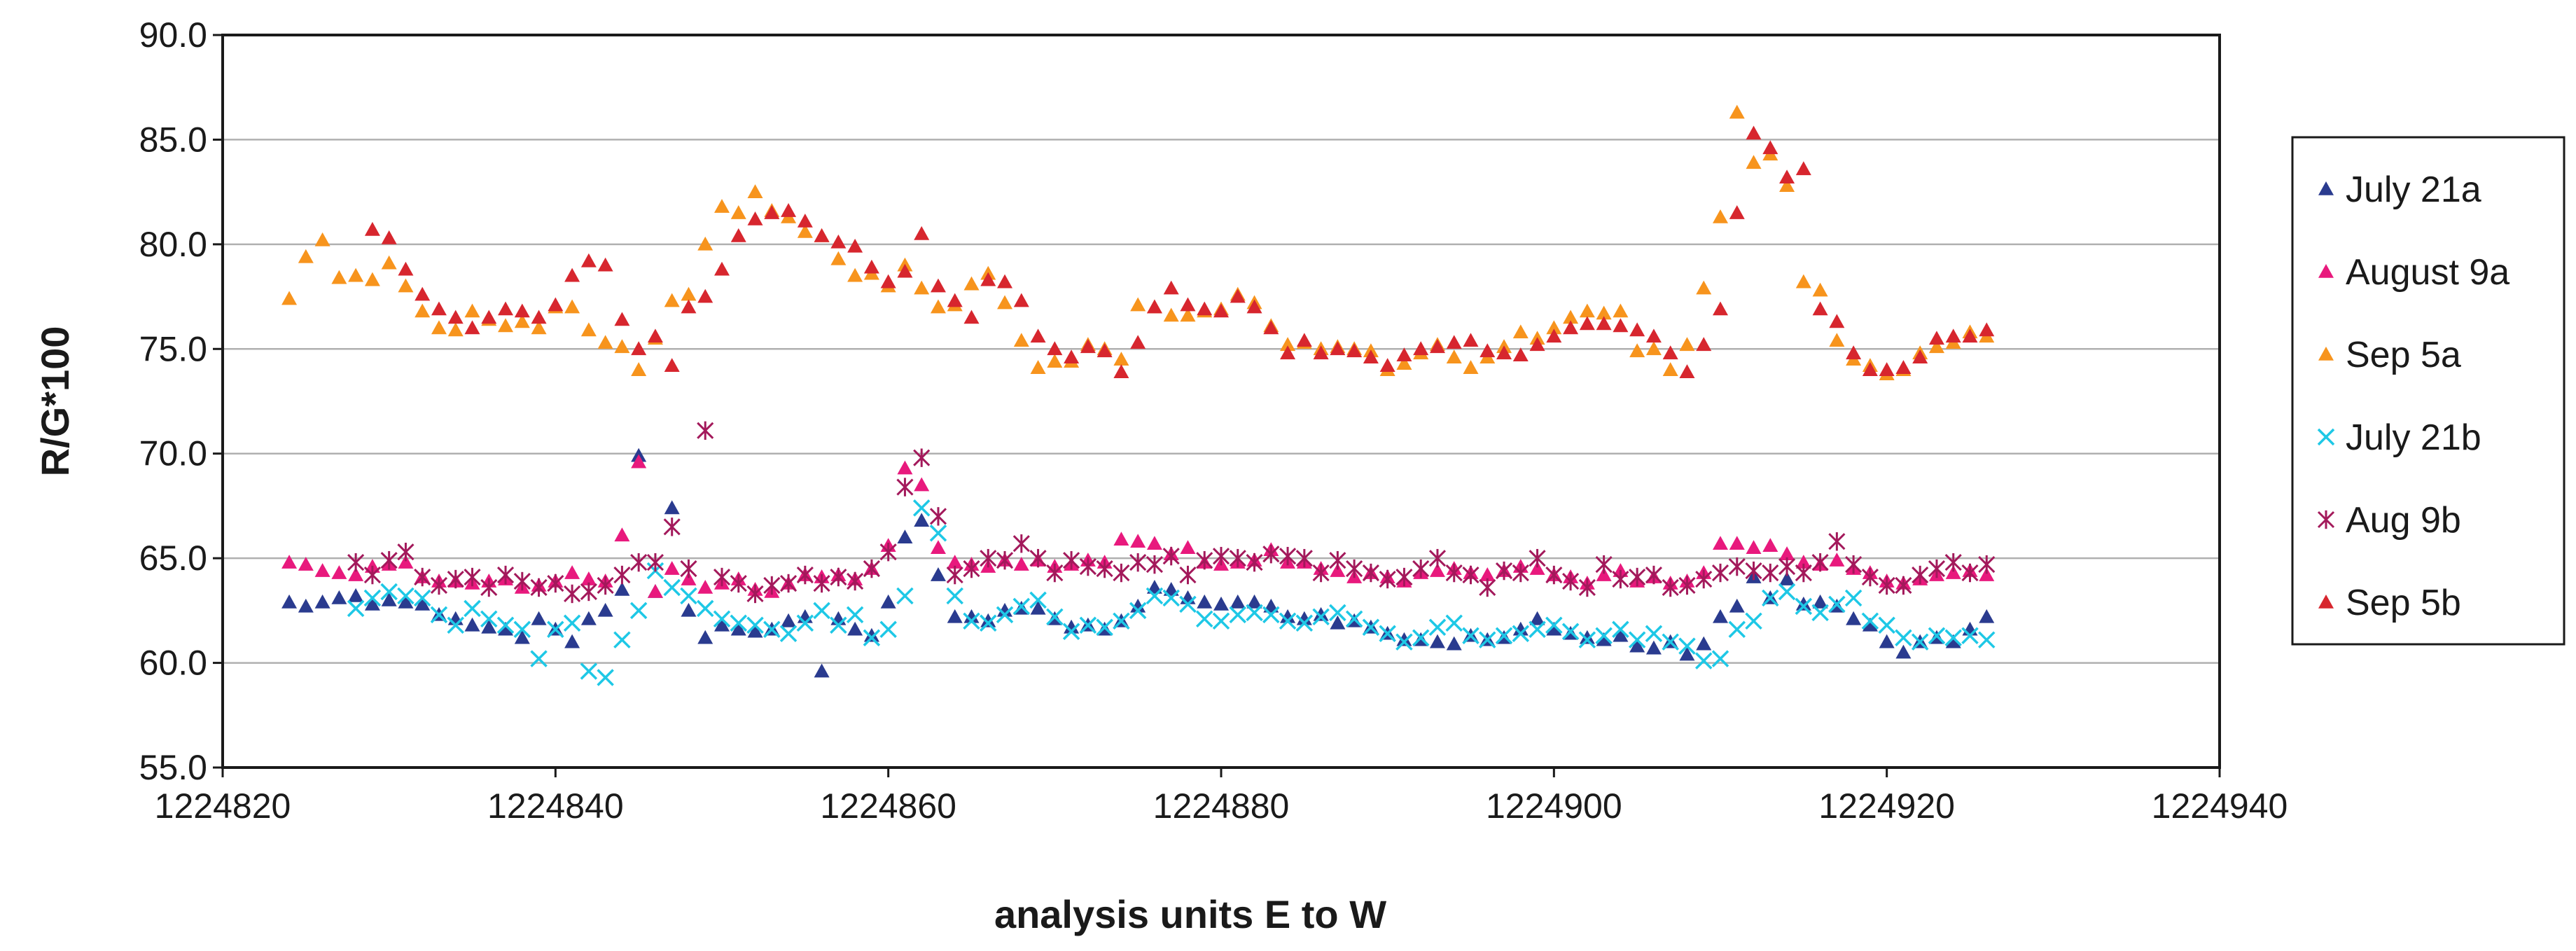 This screenshot has height=951, width=2576. Describe the element at coordinates (1190, 914) in the screenshot. I see `x-axis-title: analysis units E to W` at that location.